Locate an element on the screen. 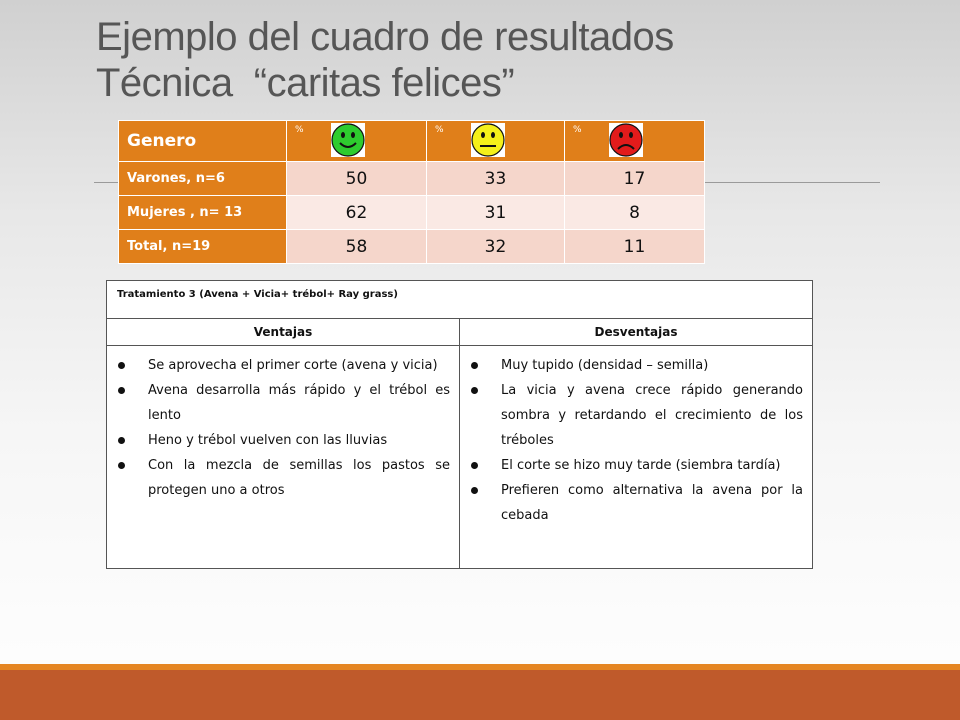 The image size is (960, 720). list-item-text: Muy tupido (densidad – semilla) is located at coordinates (605, 365).